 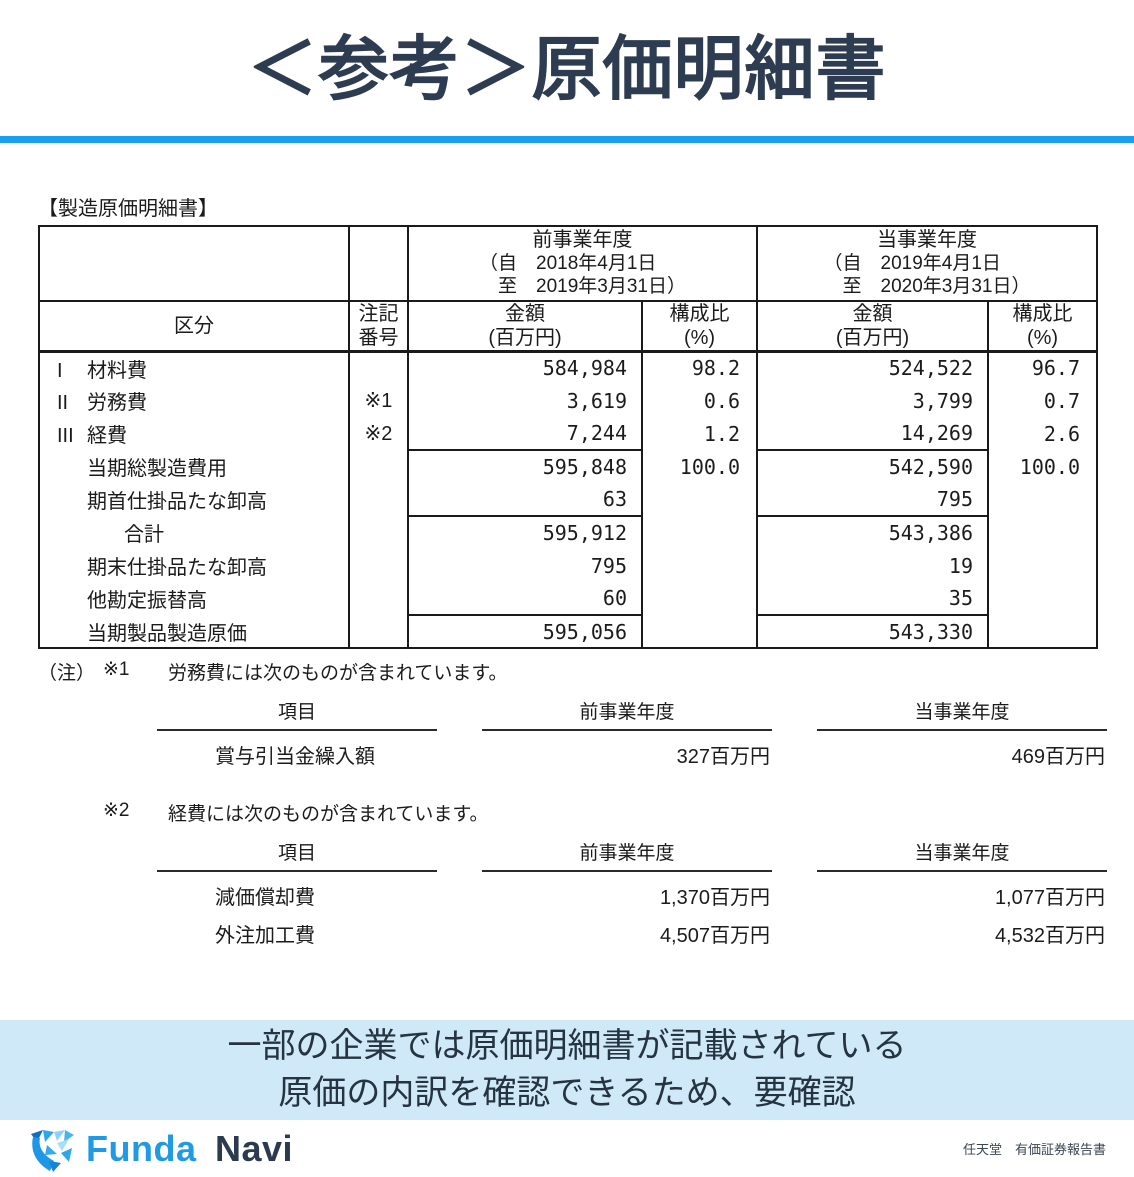 What do you see at coordinates (116, 810) in the screenshot?
I see `note2-marker: ※2` at bounding box center [116, 810].